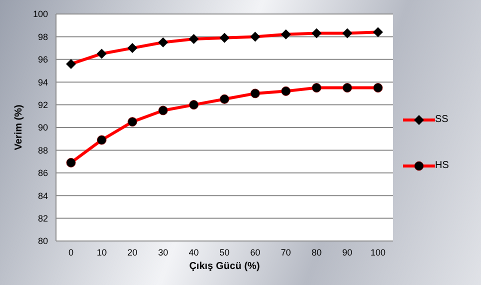 This screenshot has width=481, height=285. I want to click on y-tick-label: 82, so click(43, 218).